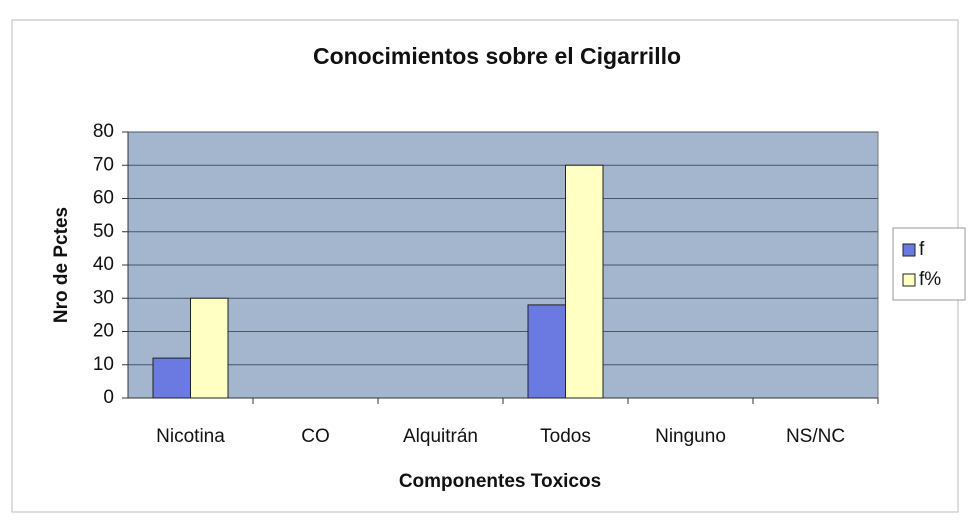  Describe the element at coordinates (103, 131) in the screenshot. I see `y-tick-label: 80` at that location.